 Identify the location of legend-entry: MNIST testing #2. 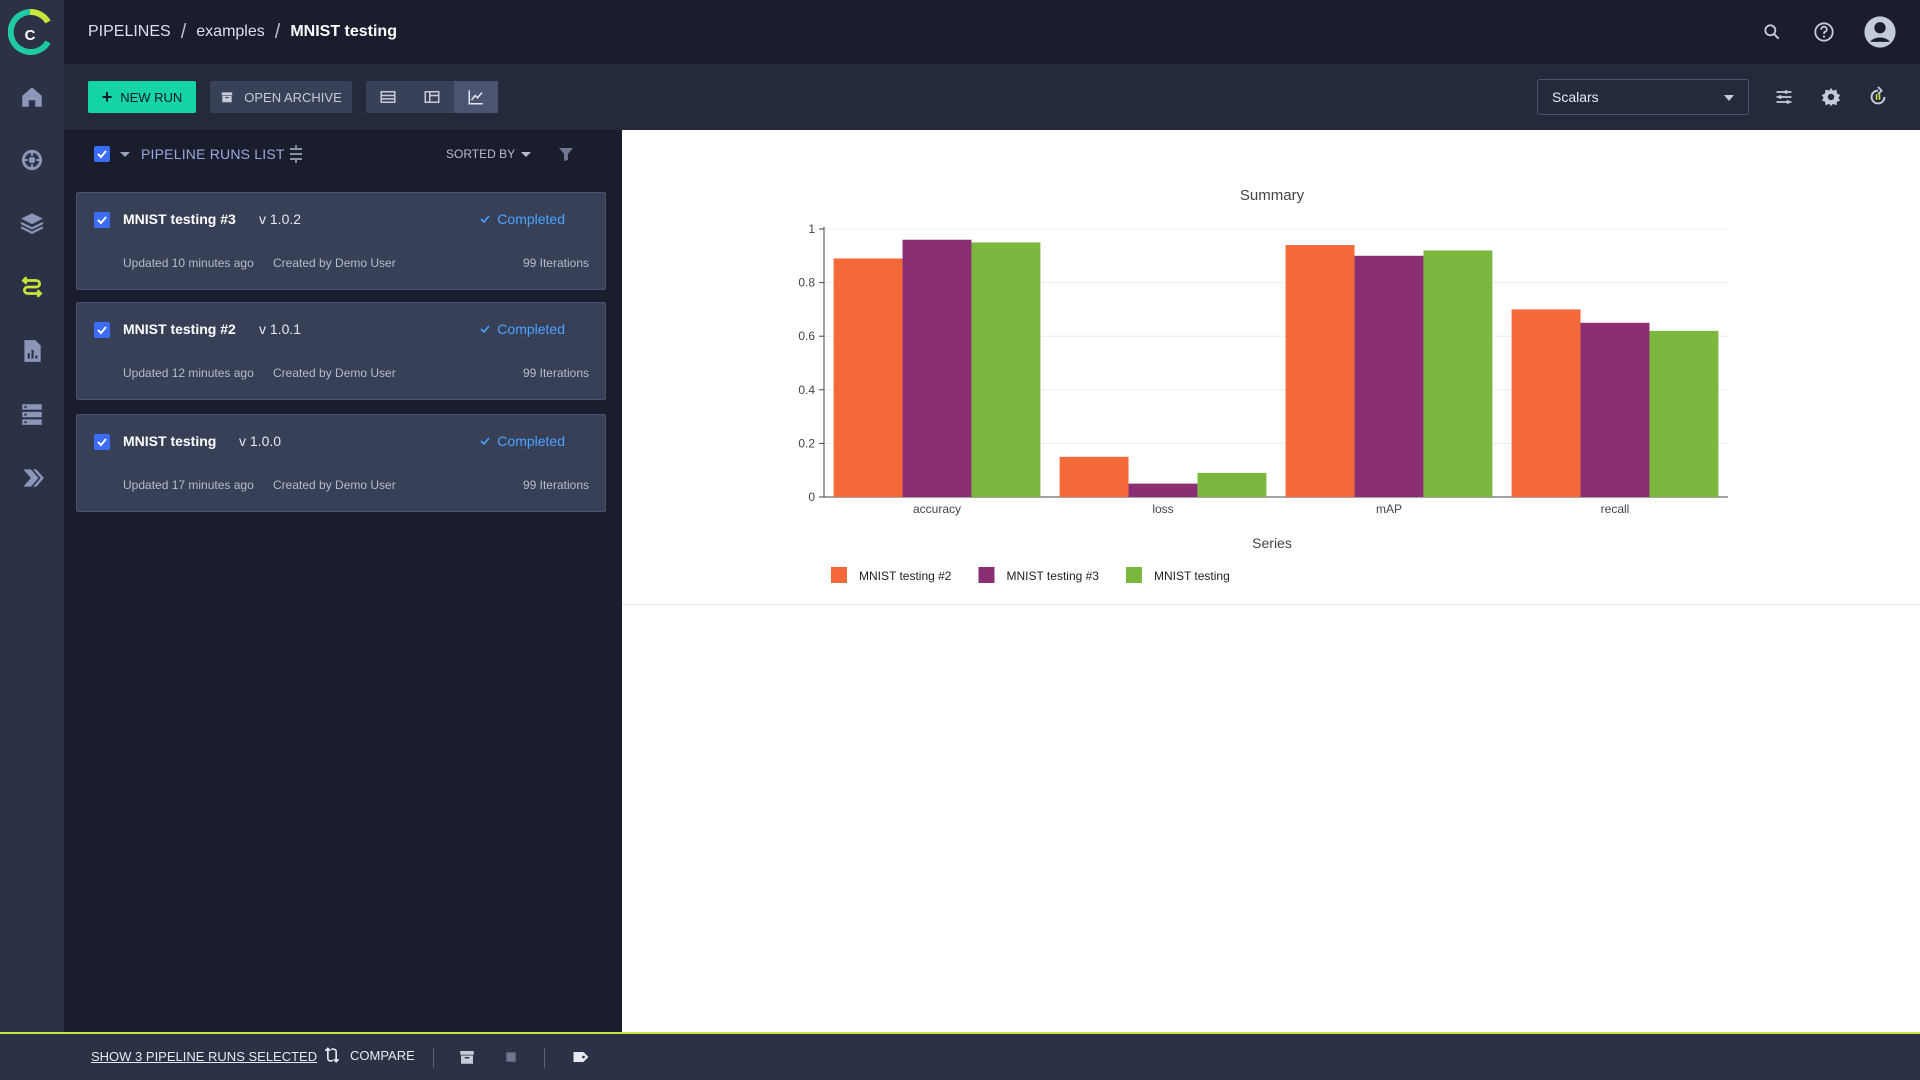
(905, 576).